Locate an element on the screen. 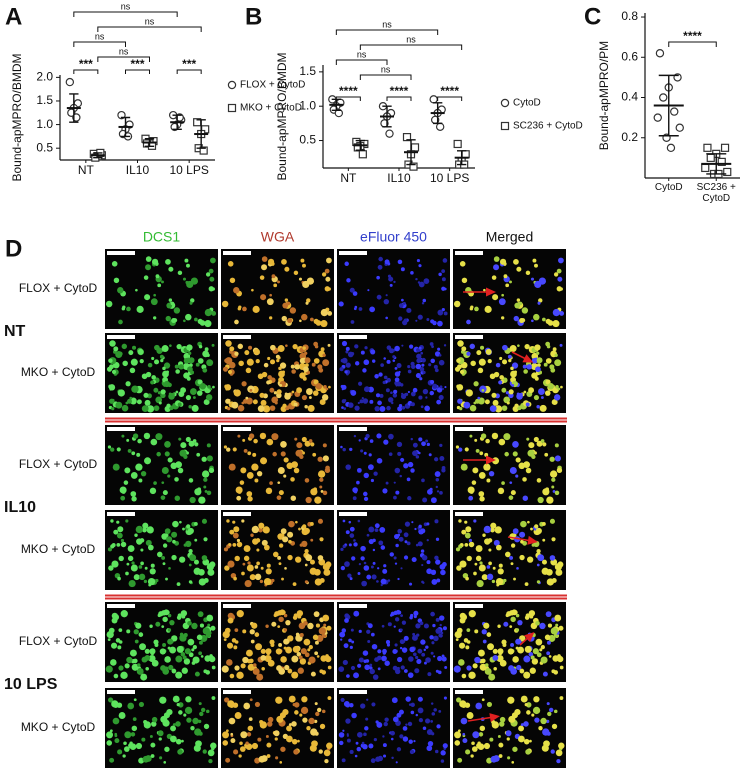 This screenshot has width=747, height=774. scale-bar is located at coordinates (353, 429).